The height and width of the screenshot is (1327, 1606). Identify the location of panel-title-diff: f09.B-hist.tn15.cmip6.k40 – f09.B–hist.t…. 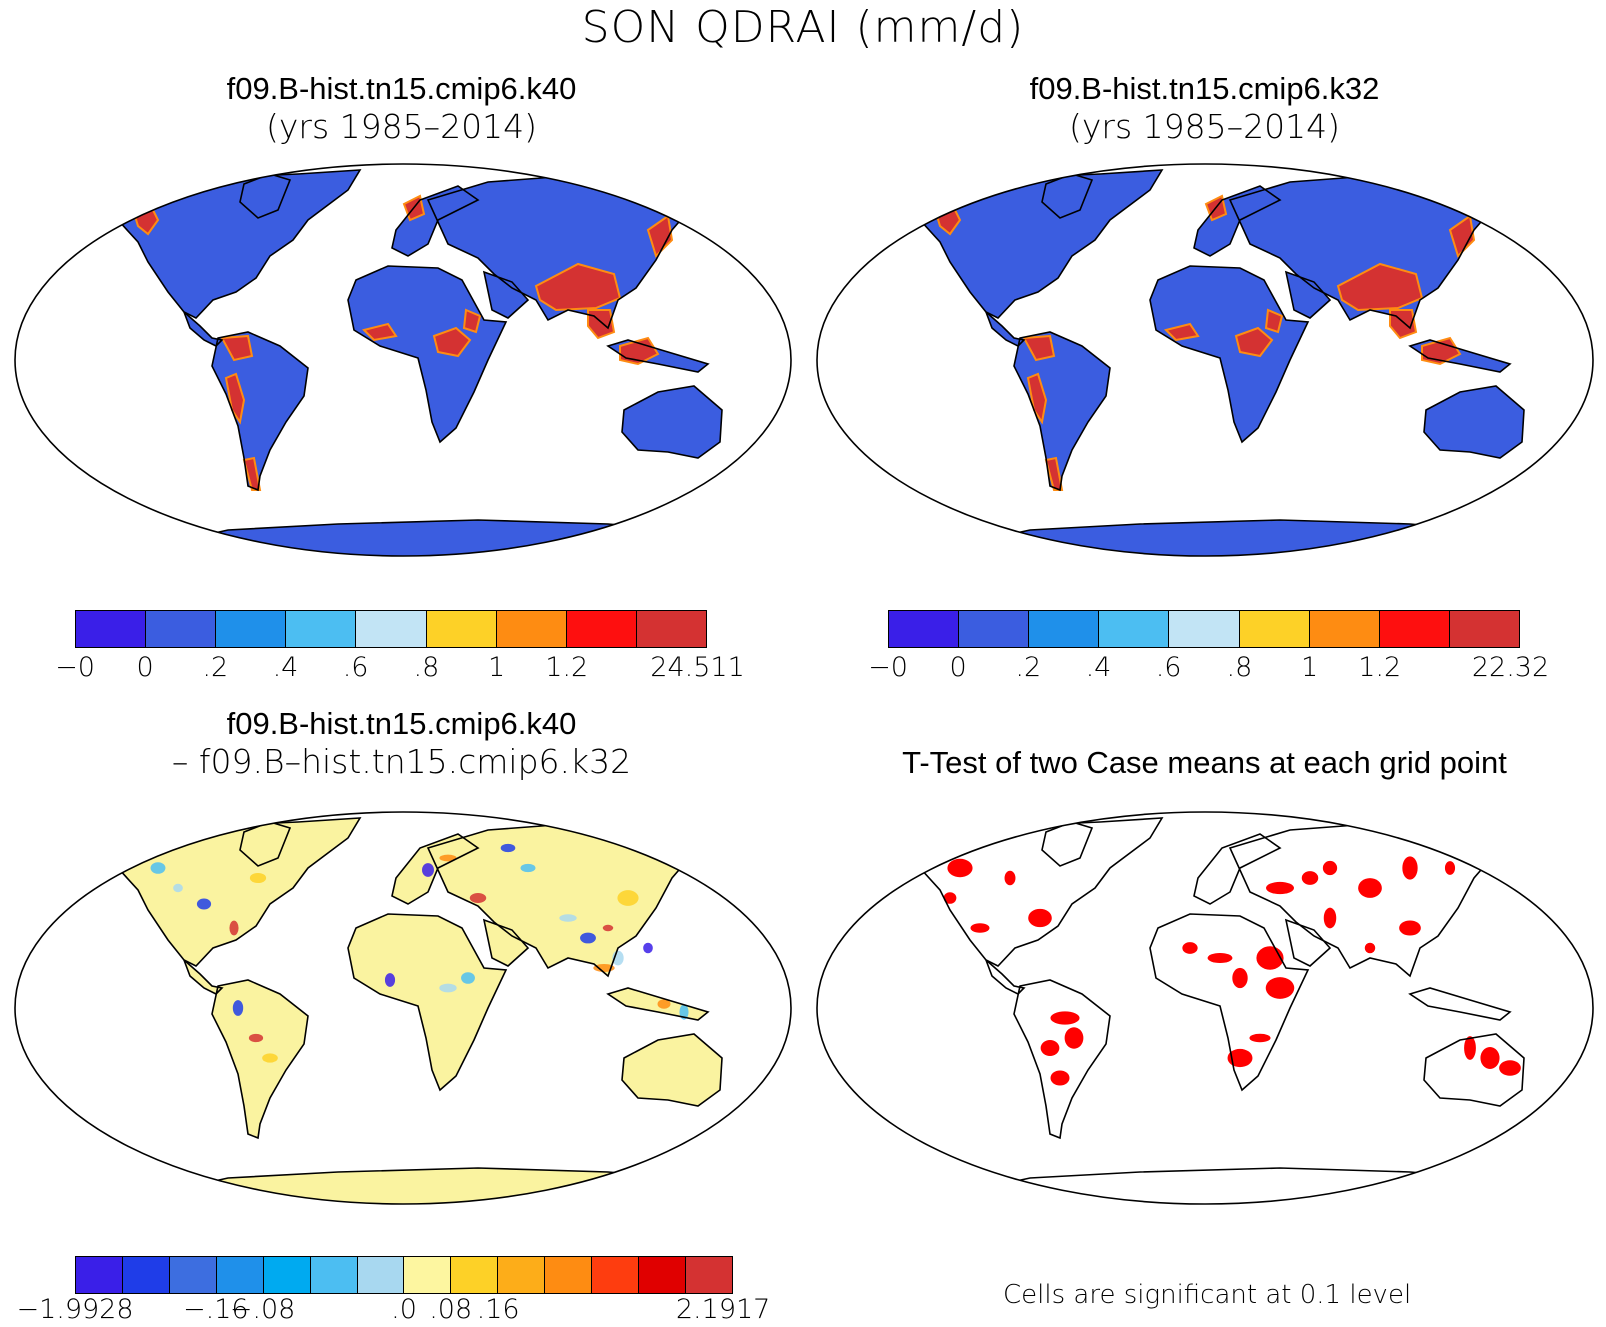
(401, 743).